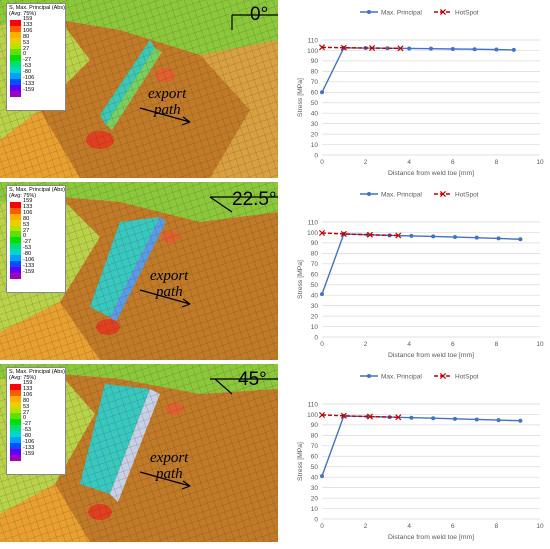 Image resolution: width=550 pixels, height=549 pixels. What do you see at coordinates (322, 344) in the screenshot?
I see `x-tick-label: 0` at bounding box center [322, 344].